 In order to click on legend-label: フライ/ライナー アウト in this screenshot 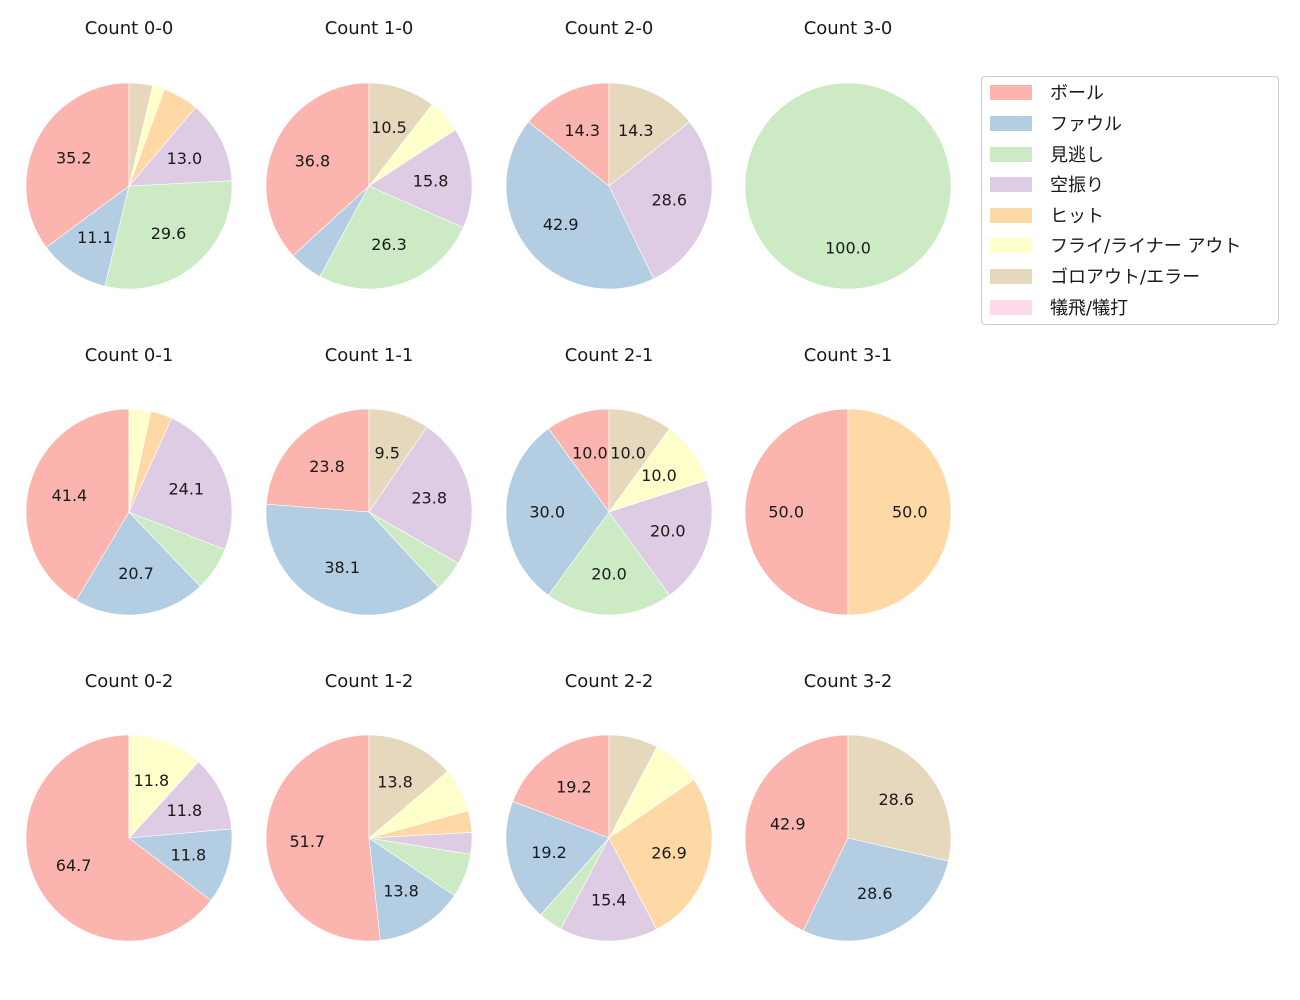, I will do `click(1146, 246)`.